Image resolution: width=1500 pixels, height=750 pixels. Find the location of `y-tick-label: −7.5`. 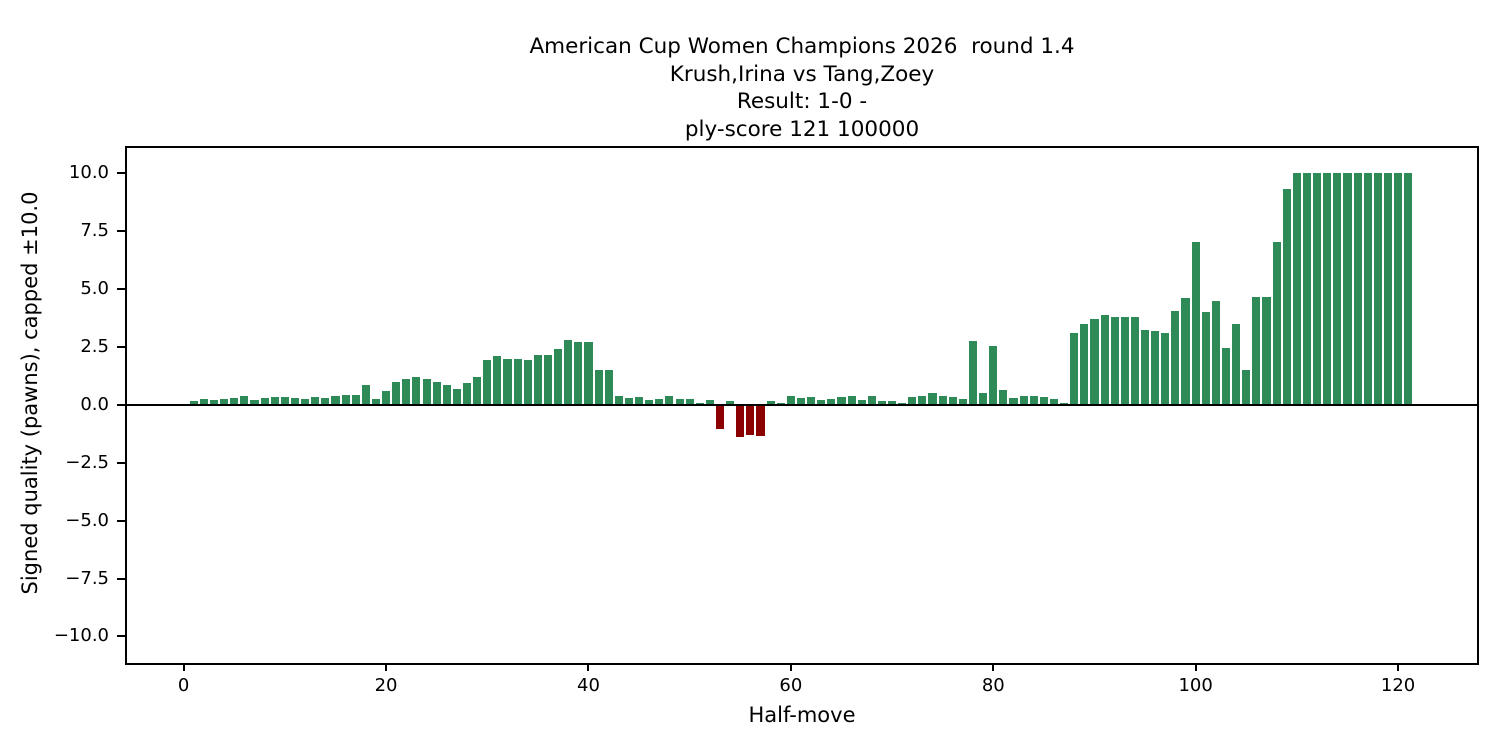

y-tick-label: −7.5 is located at coordinates (87, 578).